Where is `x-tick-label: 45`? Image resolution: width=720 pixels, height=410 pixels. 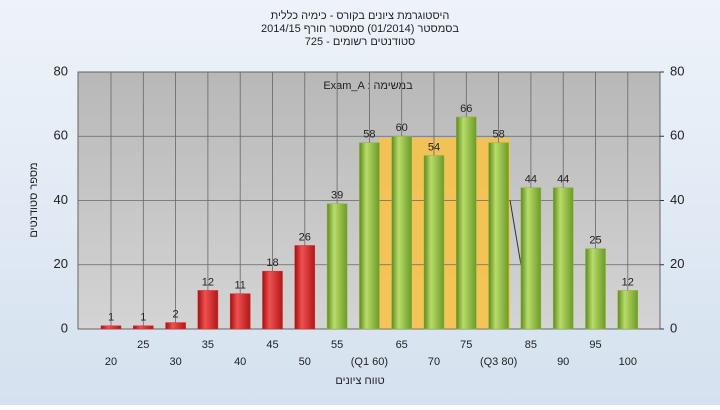
x-tick-label: 45 is located at coordinates (272, 345).